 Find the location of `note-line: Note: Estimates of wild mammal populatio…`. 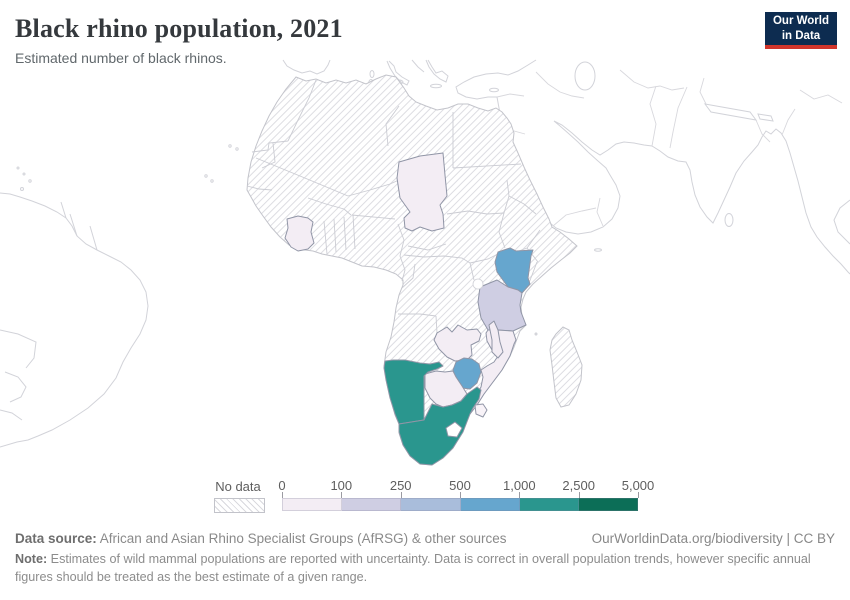

note-line: Note: Estimates of wild mammal populatio… is located at coordinates (421, 569).